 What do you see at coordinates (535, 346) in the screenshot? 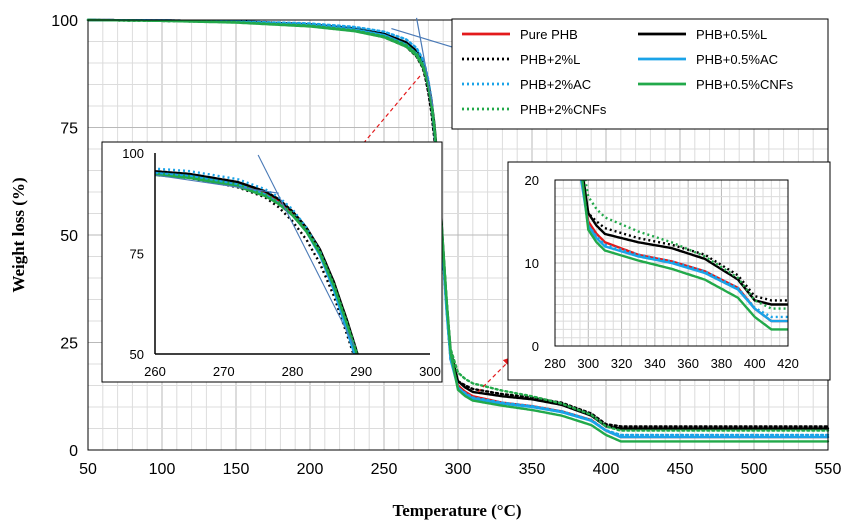
I see `inset-right-y-tick-label: 0` at bounding box center [535, 346].